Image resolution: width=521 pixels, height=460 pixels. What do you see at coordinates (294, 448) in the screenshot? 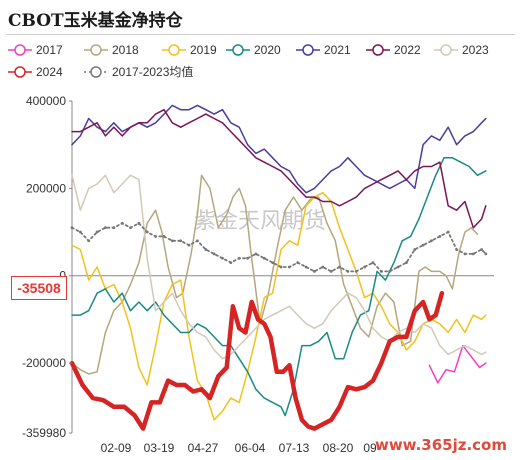
I see `x-tick-label: 07-13` at bounding box center [294, 448].